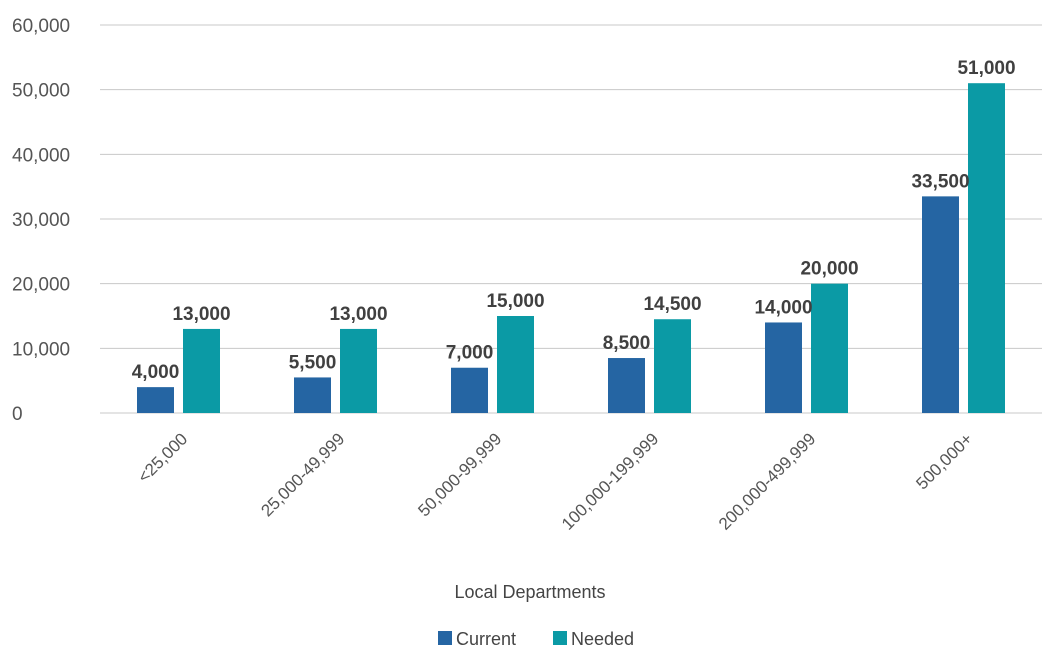 The width and height of the screenshot is (1056, 647). Describe the element at coordinates (515, 301) in the screenshot. I see `data-label-needed: 15,000` at that location.